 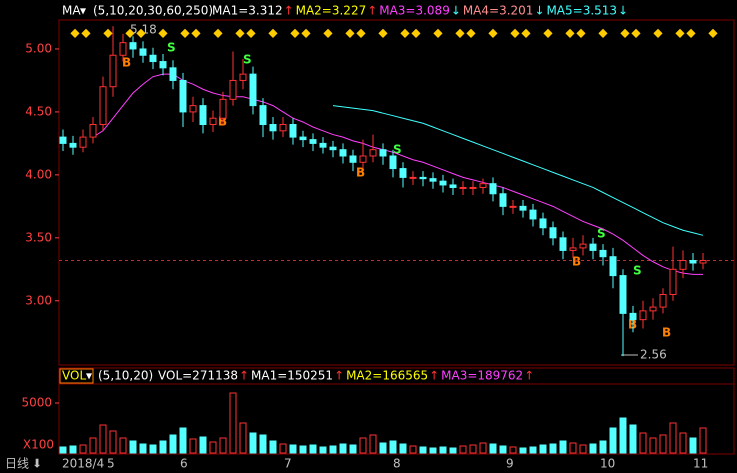 I want to click on period-arrow: ⬇, so click(x=37, y=464).